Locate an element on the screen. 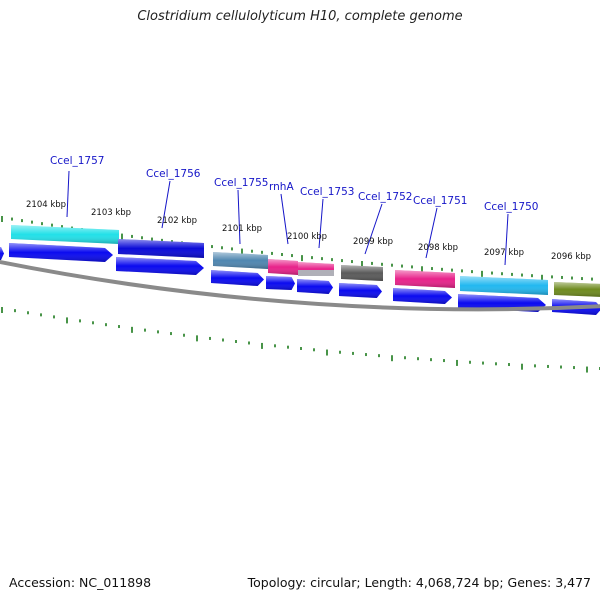 The height and width of the screenshot is (600, 600). accession-text: Accession: NC_011898 is located at coordinates (80, 582).